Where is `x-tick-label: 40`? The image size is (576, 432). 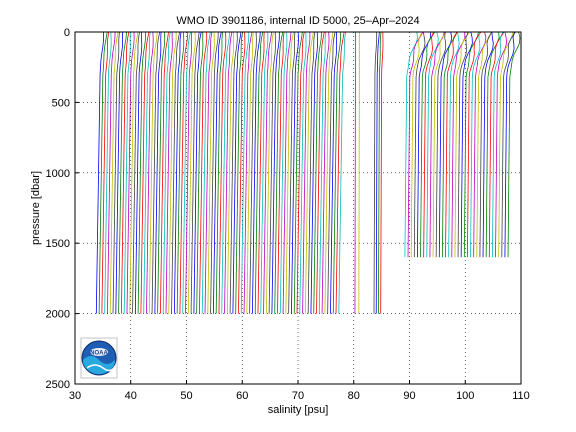
x-tick-label: 40 is located at coordinates (131, 396).